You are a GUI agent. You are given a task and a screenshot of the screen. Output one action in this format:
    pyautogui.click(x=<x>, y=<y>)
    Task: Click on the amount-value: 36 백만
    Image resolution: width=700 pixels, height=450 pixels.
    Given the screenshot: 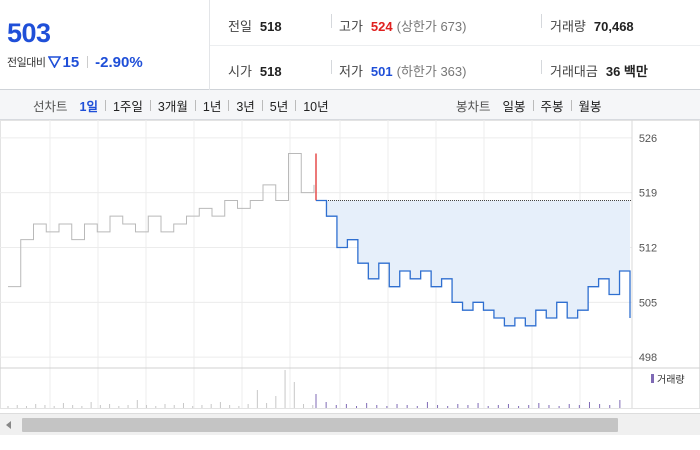 What is the action you would take?
    pyautogui.click(x=626, y=71)
    